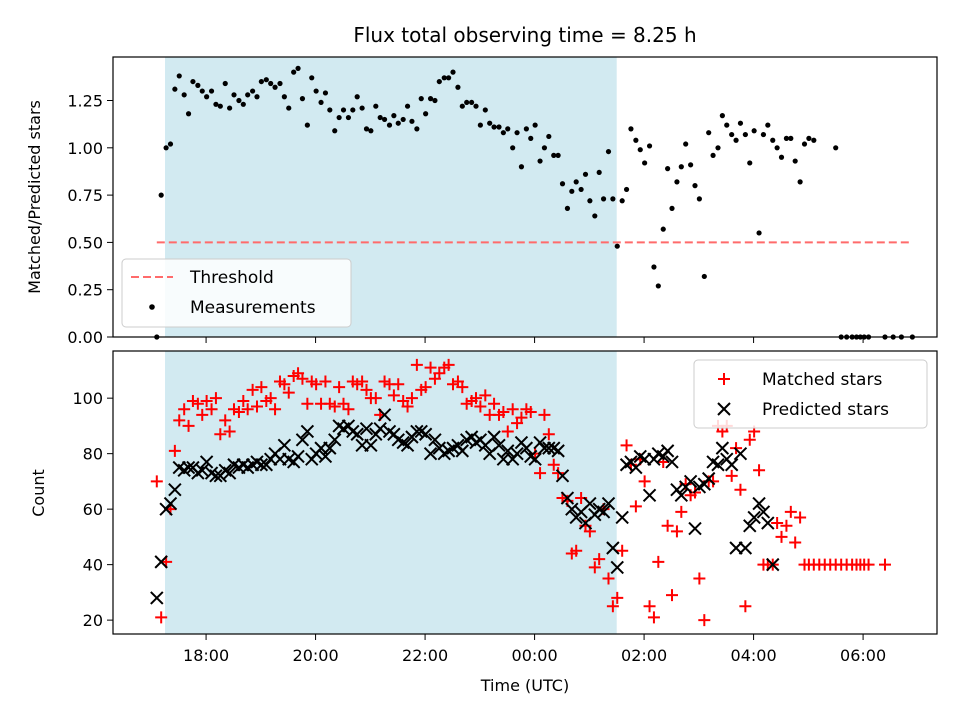 This screenshot has width=960, height=720. Describe the element at coordinates (524, 685) in the screenshot. I see `x-axis-label: Time (UTC)` at that location.